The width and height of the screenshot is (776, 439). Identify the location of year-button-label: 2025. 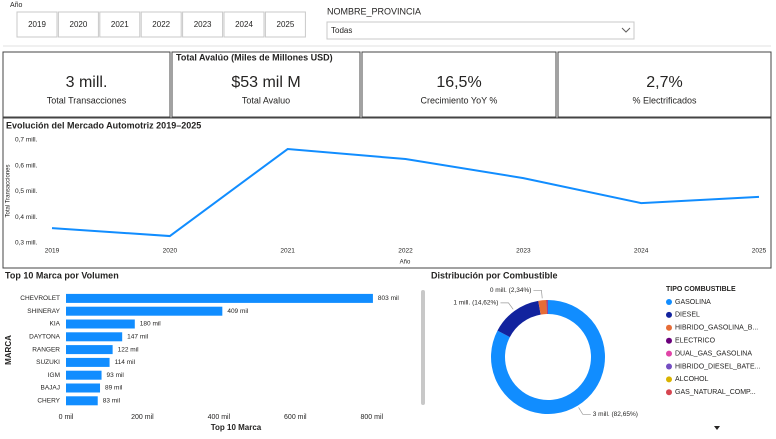
(286, 24).